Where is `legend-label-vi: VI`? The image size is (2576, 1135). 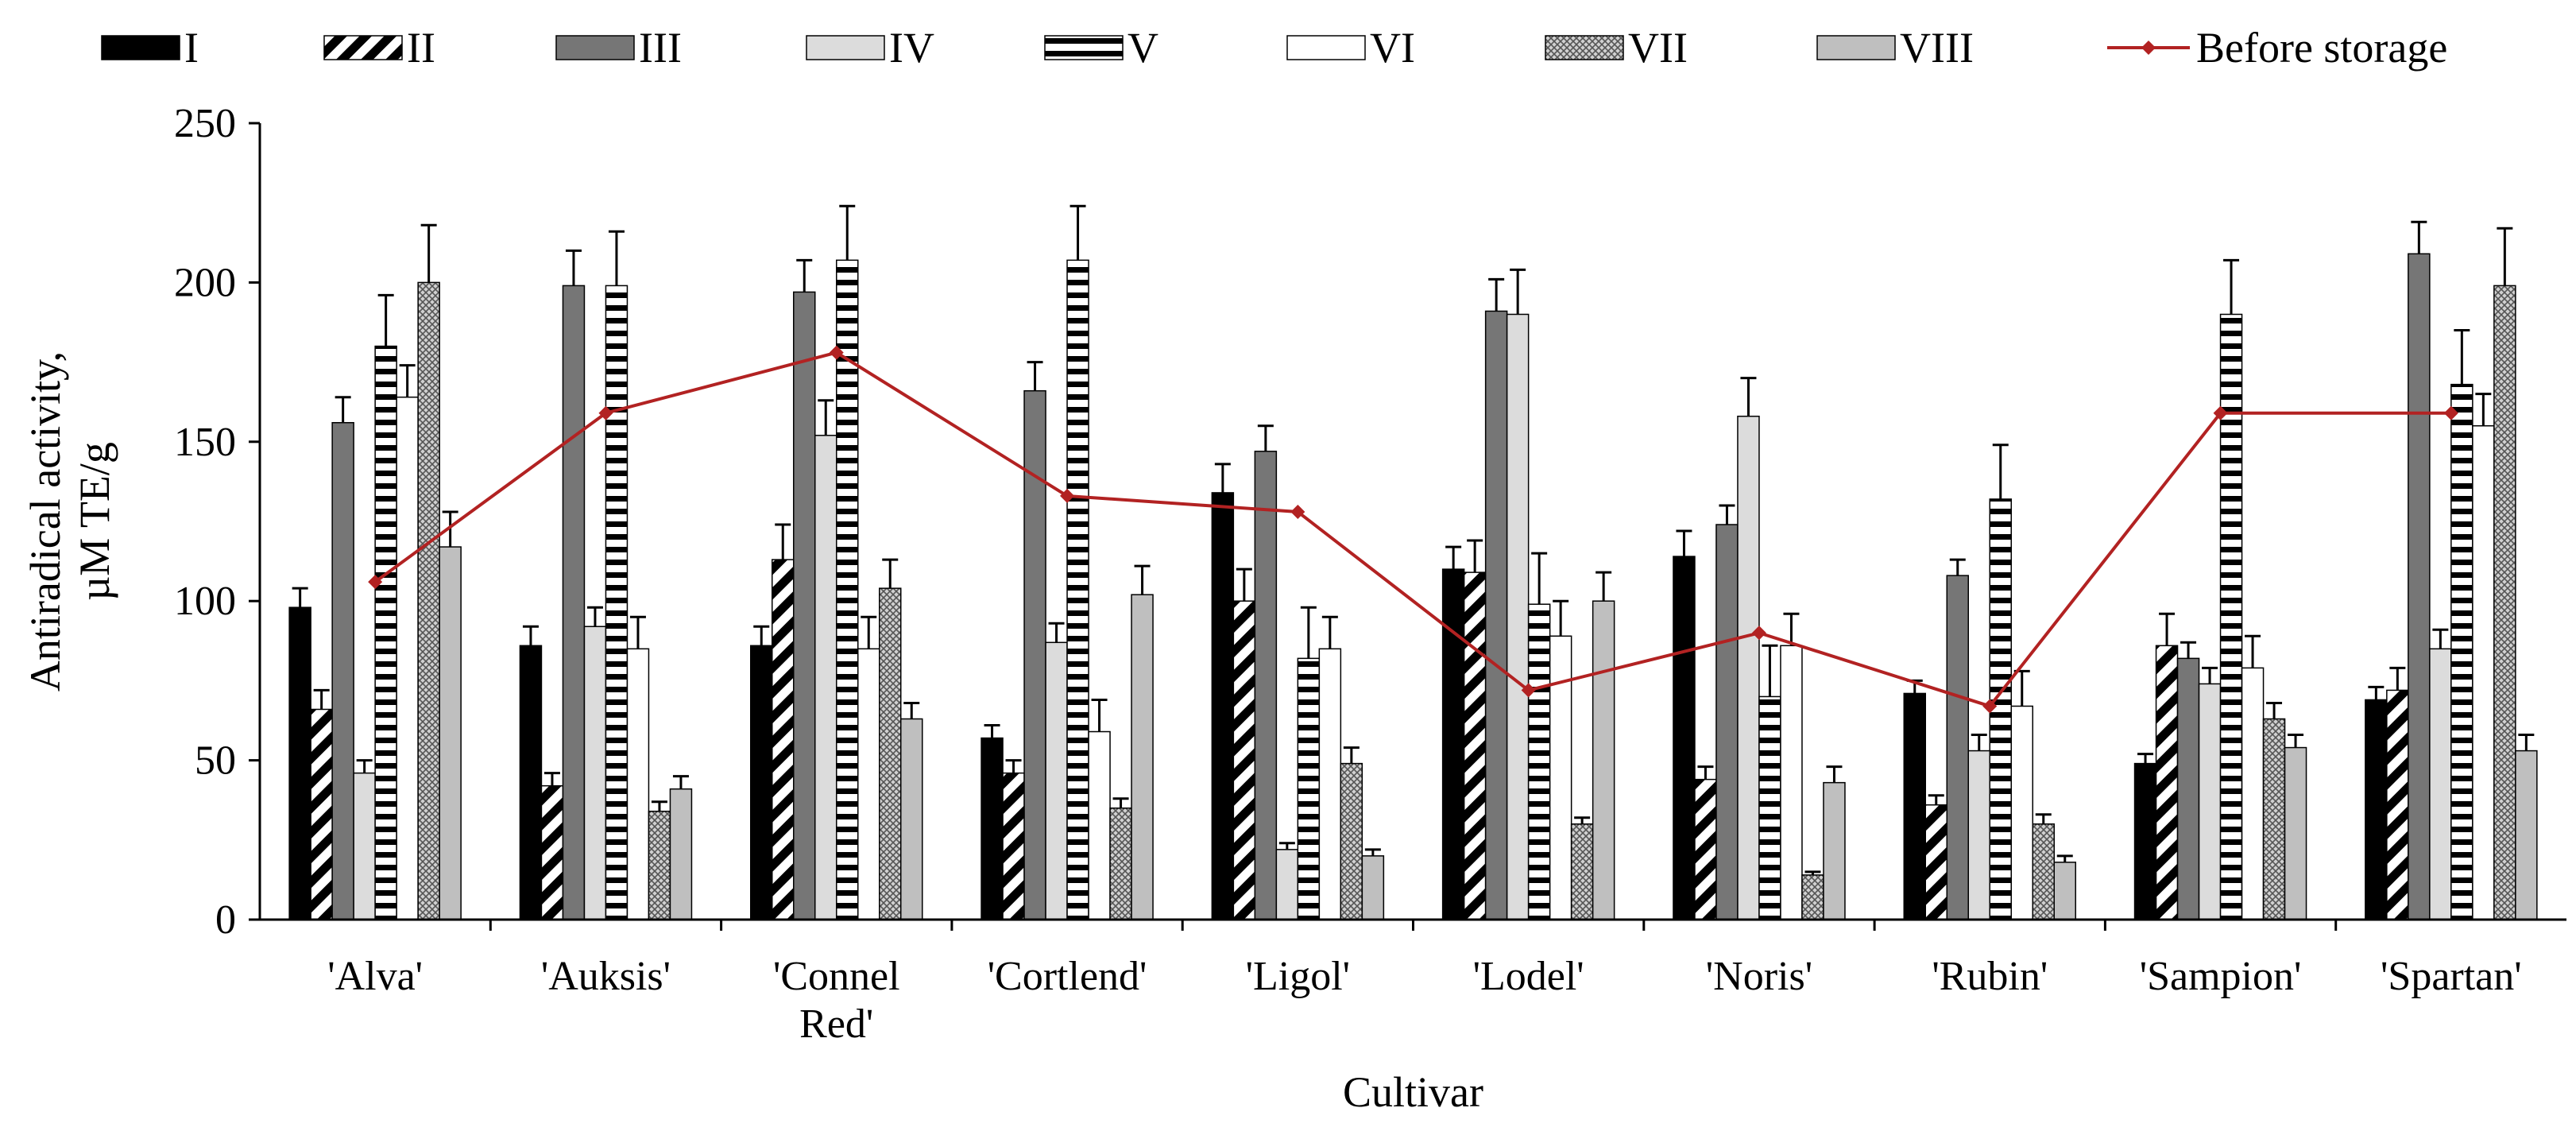 legend-label-vi: VI is located at coordinates (1392, 48).